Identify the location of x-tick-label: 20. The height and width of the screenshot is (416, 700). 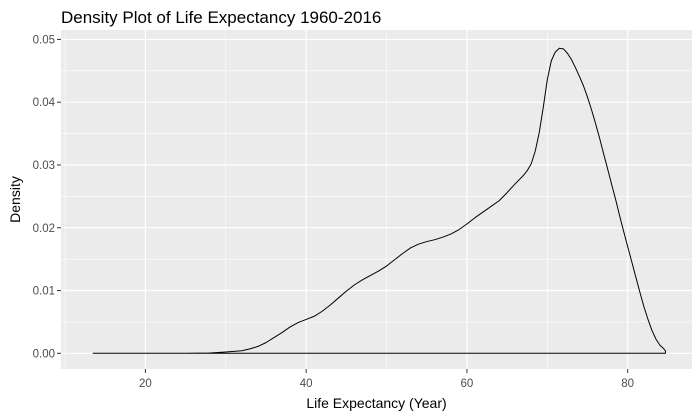
(145, 384).